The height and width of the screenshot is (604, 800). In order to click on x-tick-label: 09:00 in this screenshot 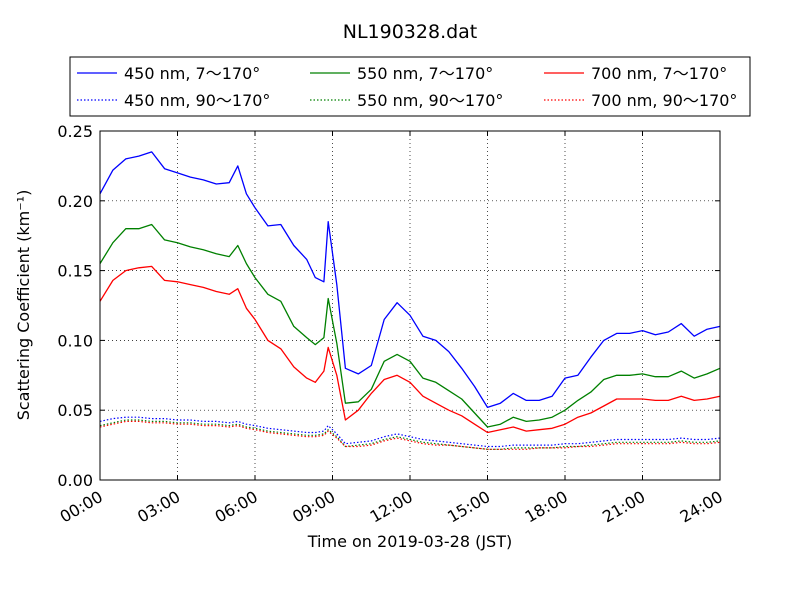, I will do `click(313, 507)`.